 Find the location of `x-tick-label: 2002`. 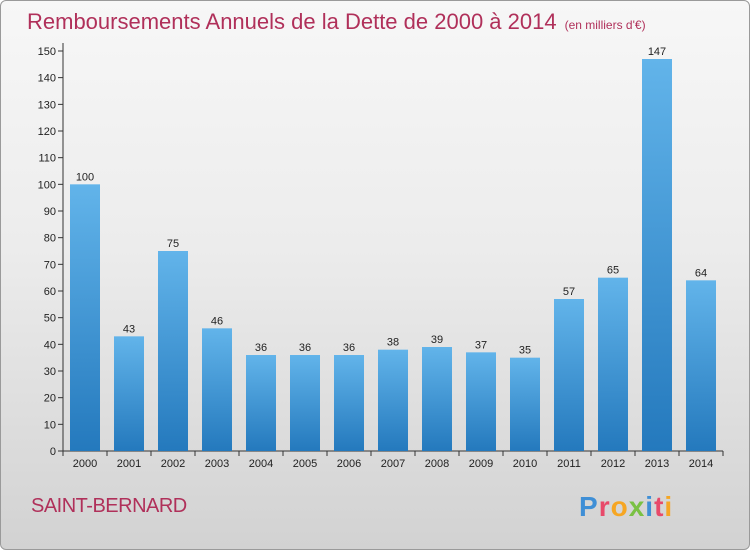

x-tick-label: 2002 is located at coordinates (173, 464).